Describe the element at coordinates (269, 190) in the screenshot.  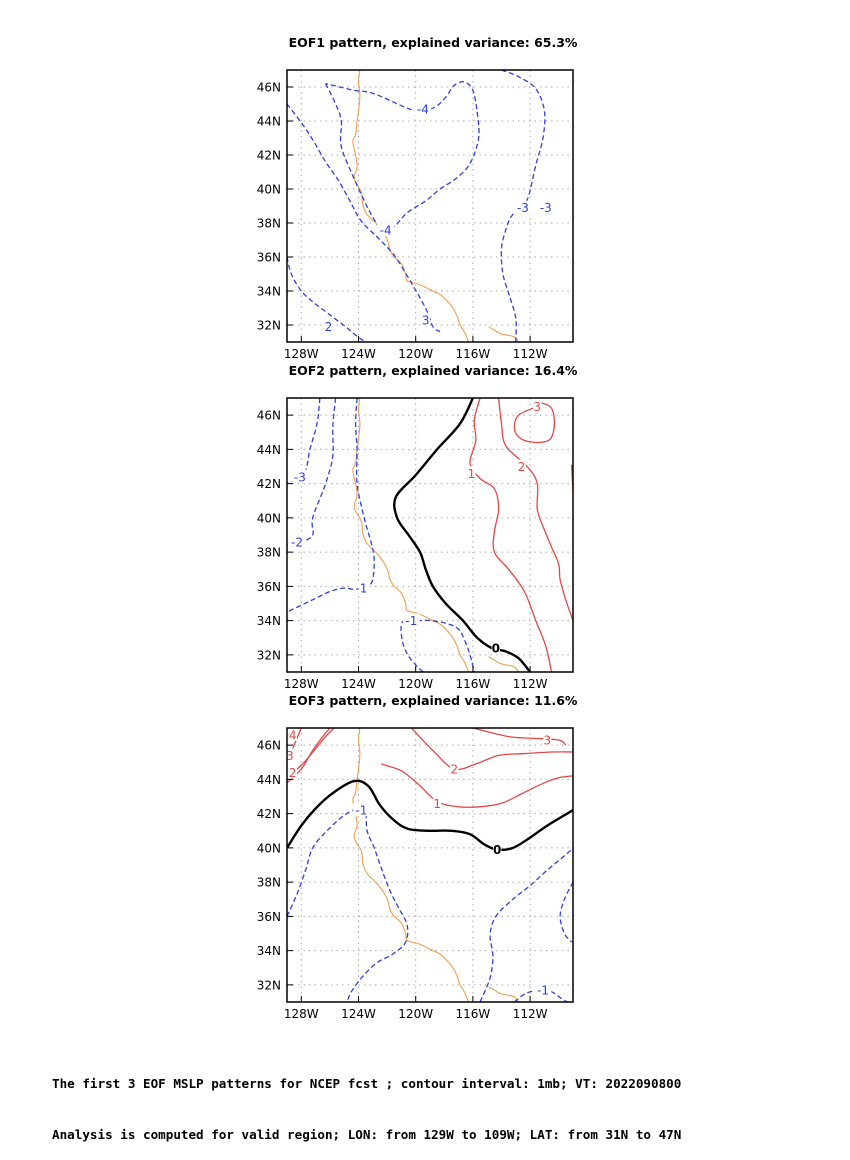
I see `lat-tick-label: 40N` at that location.